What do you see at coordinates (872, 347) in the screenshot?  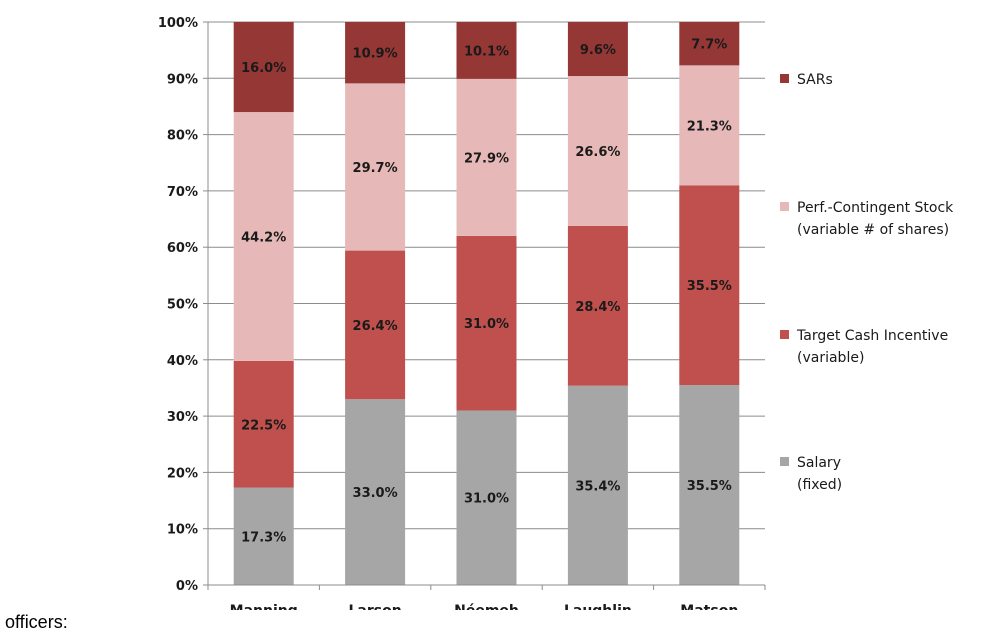 I see `legend-label: Target Cash Incentive (variable)` at bounding box center [872, 347].